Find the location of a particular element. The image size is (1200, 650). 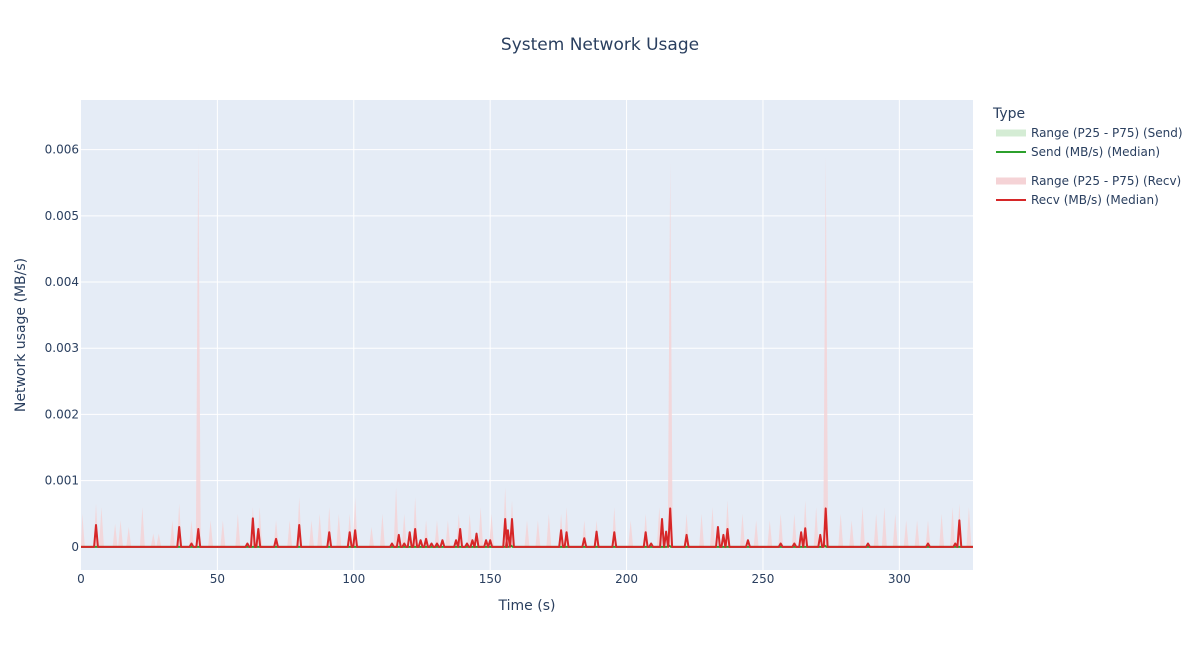

x-tick-label: 250 is located at coordinates (763, 579).